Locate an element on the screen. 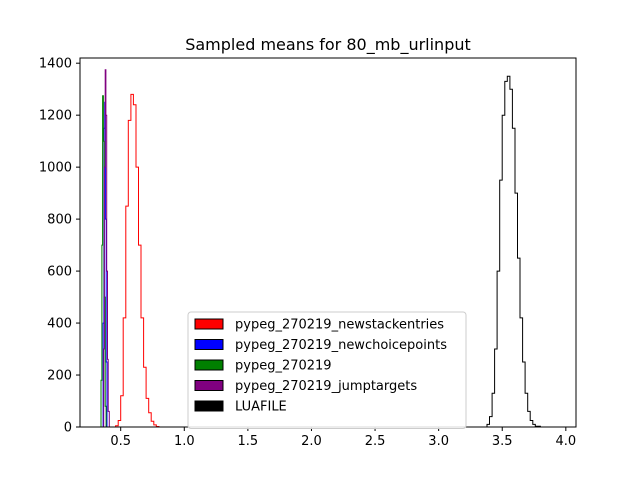 The width and height of the screenshot is (640, 480). y-tick-label: 1200 is located at coordinates (55, 116).